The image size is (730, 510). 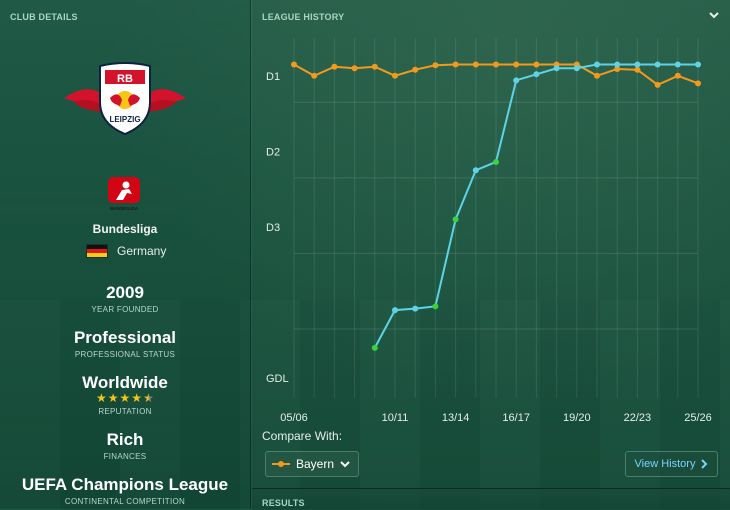 I want to click on finances-value: Rich, so click(x=125, y=439).